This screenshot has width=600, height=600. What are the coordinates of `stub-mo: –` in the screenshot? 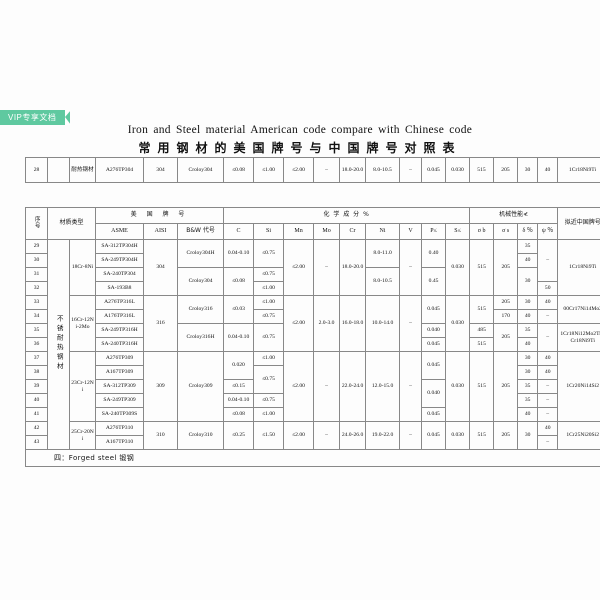 It's located at (326, 170).